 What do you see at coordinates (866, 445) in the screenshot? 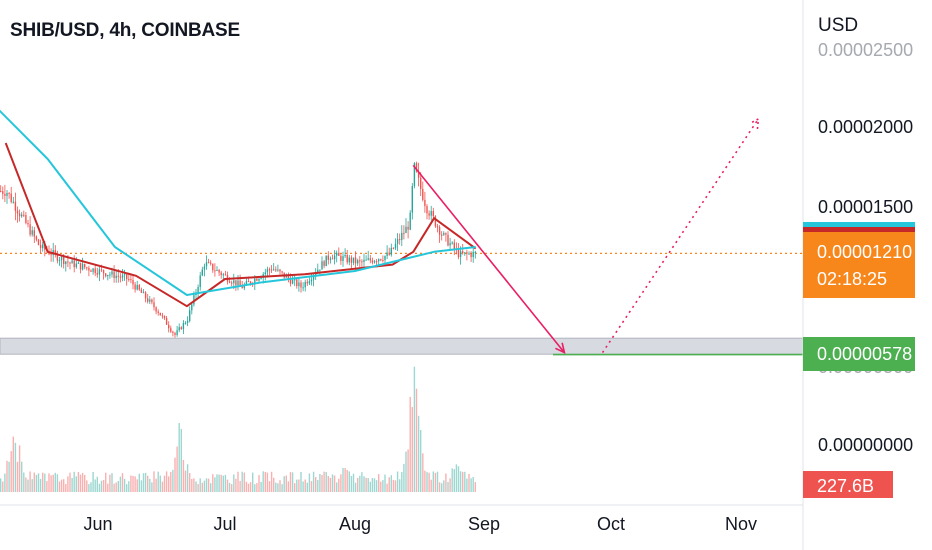
I see `price-tick: 0.00000000` at bounding box center [866, 445].